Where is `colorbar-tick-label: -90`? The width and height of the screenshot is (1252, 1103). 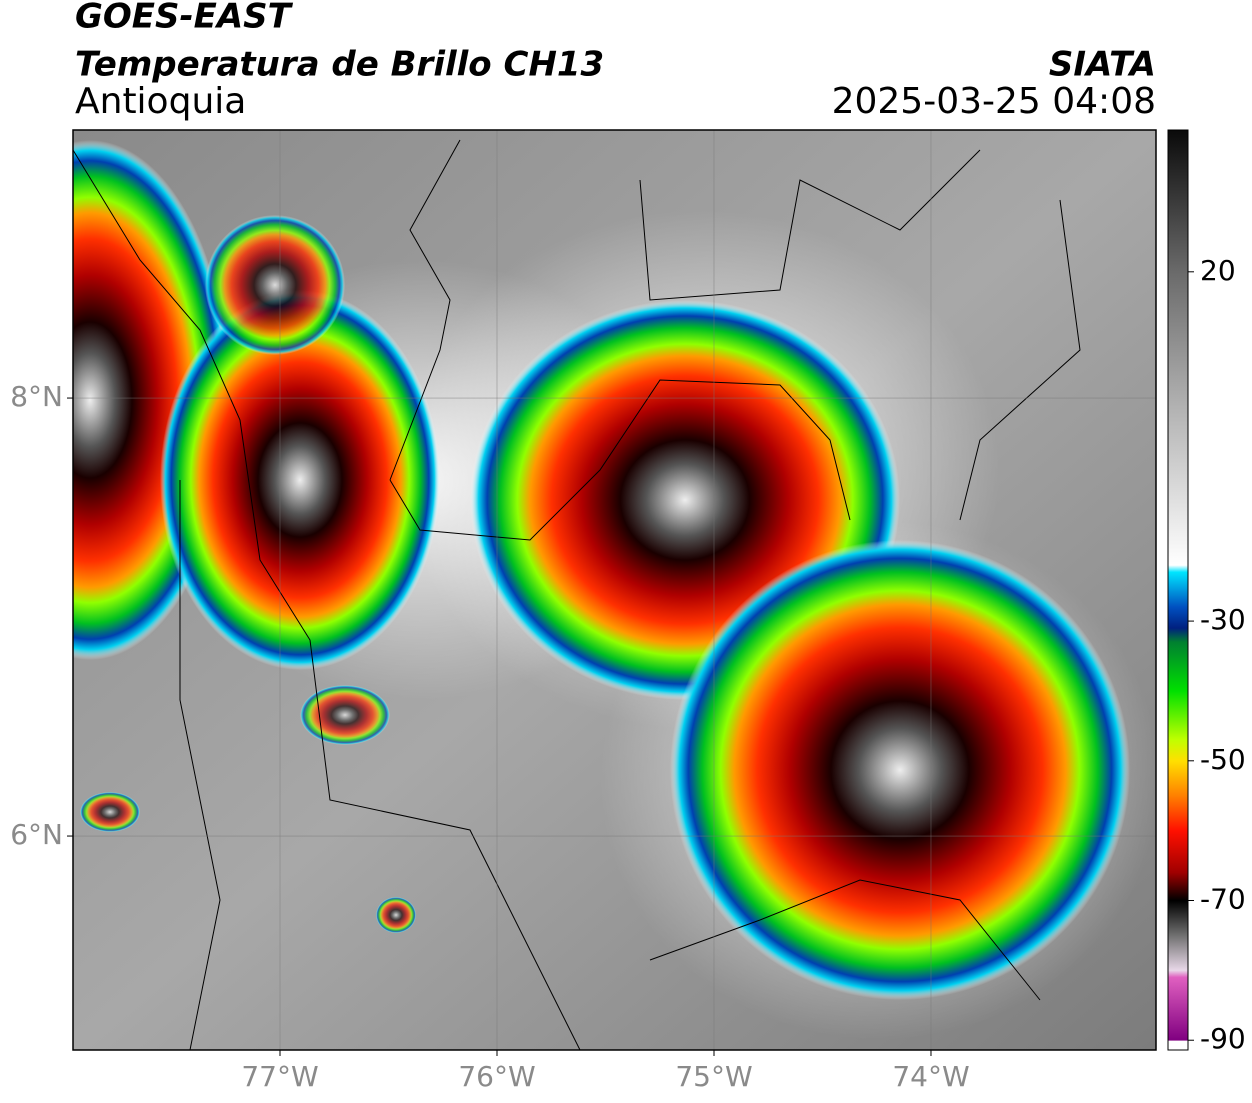 colorbar-tick-label: -90 is located at coordinates (1223, 1038).